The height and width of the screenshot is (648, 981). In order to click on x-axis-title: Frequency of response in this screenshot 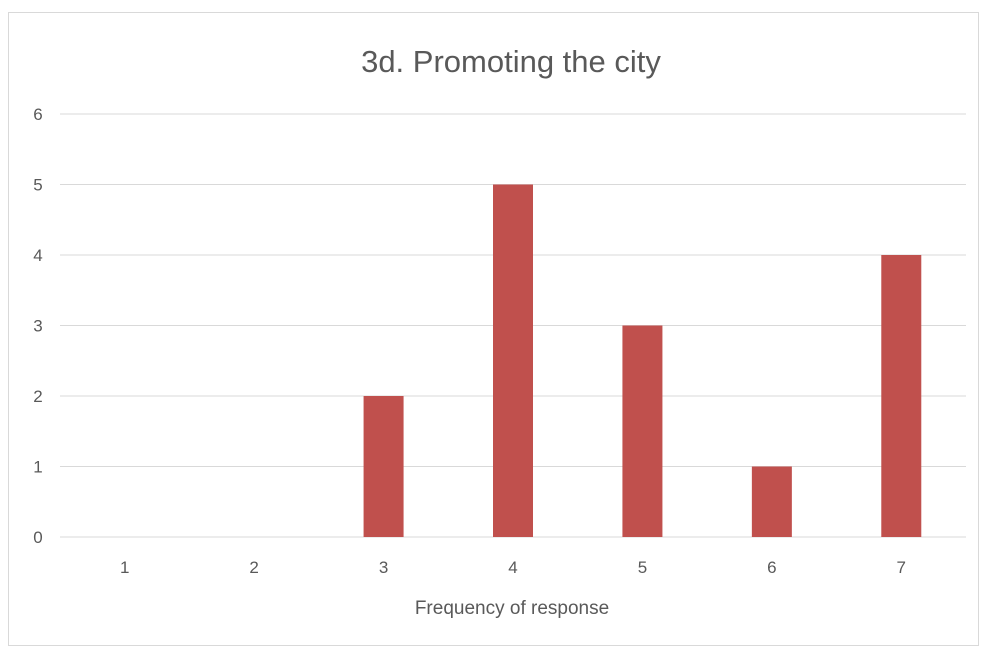, I will do `click(512, 608)`.